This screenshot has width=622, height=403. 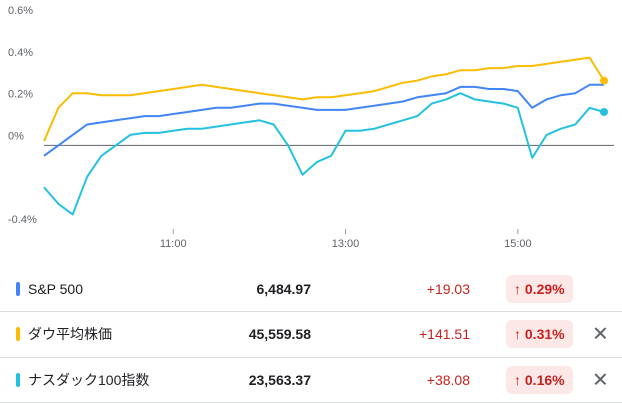 I want to click on y-tick-label: 0.4%, so click(x=20, y=53).